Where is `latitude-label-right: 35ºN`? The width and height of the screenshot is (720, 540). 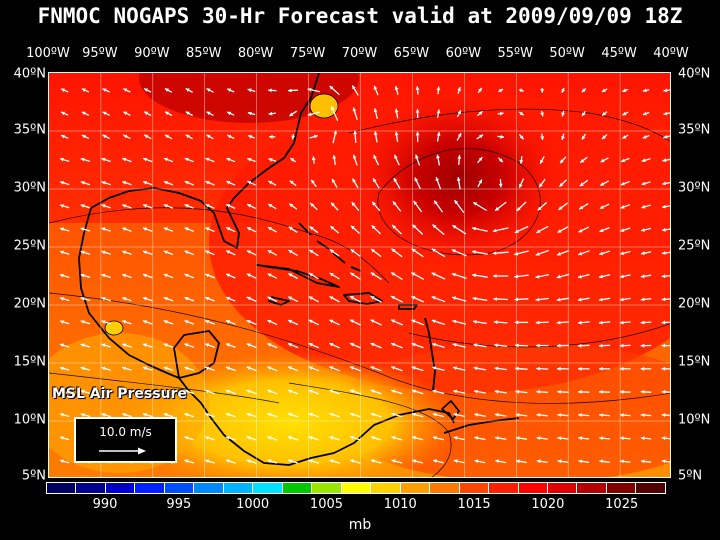 latitude-label-right: 35ºN is located at coordinates (694, 130).